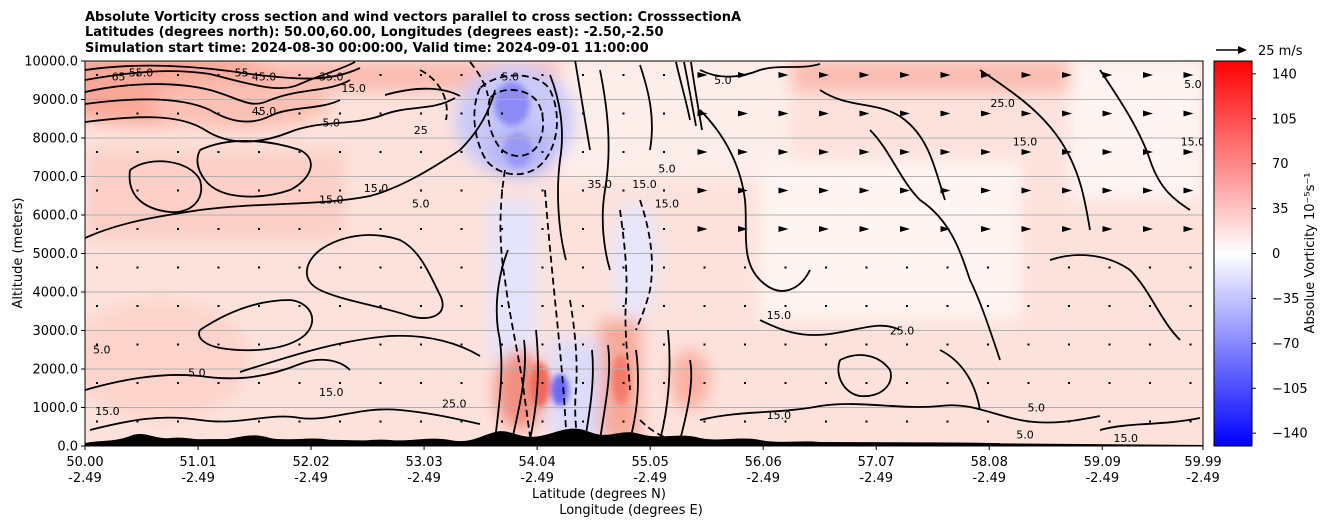 This screenshot has width=1332, height=526. Describe the element at coordinates (546, 253) in the screenshot. I see `negative-contour-lines` at that location.